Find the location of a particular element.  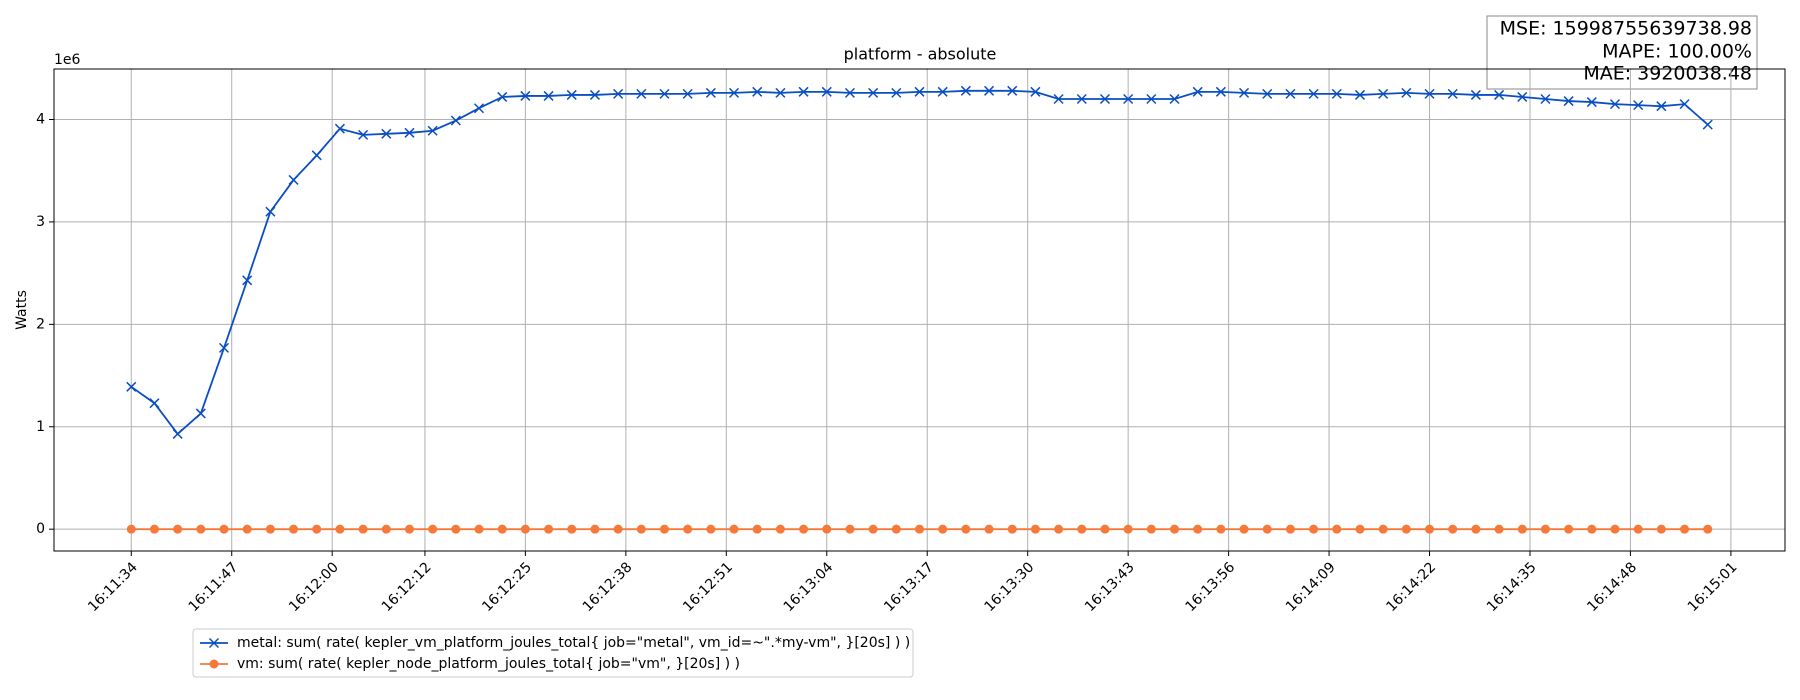

x-tick-label: 16:12:38 is located at coordinates (608, 587).